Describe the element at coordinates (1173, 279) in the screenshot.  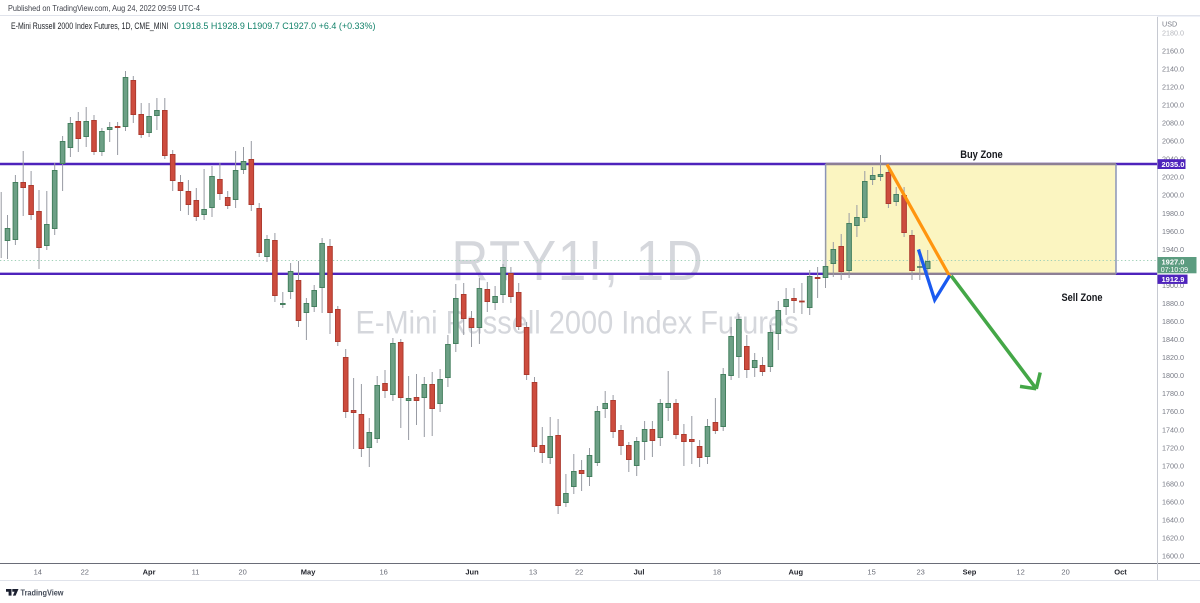
I see `svg-text: 1912.9` at that location.